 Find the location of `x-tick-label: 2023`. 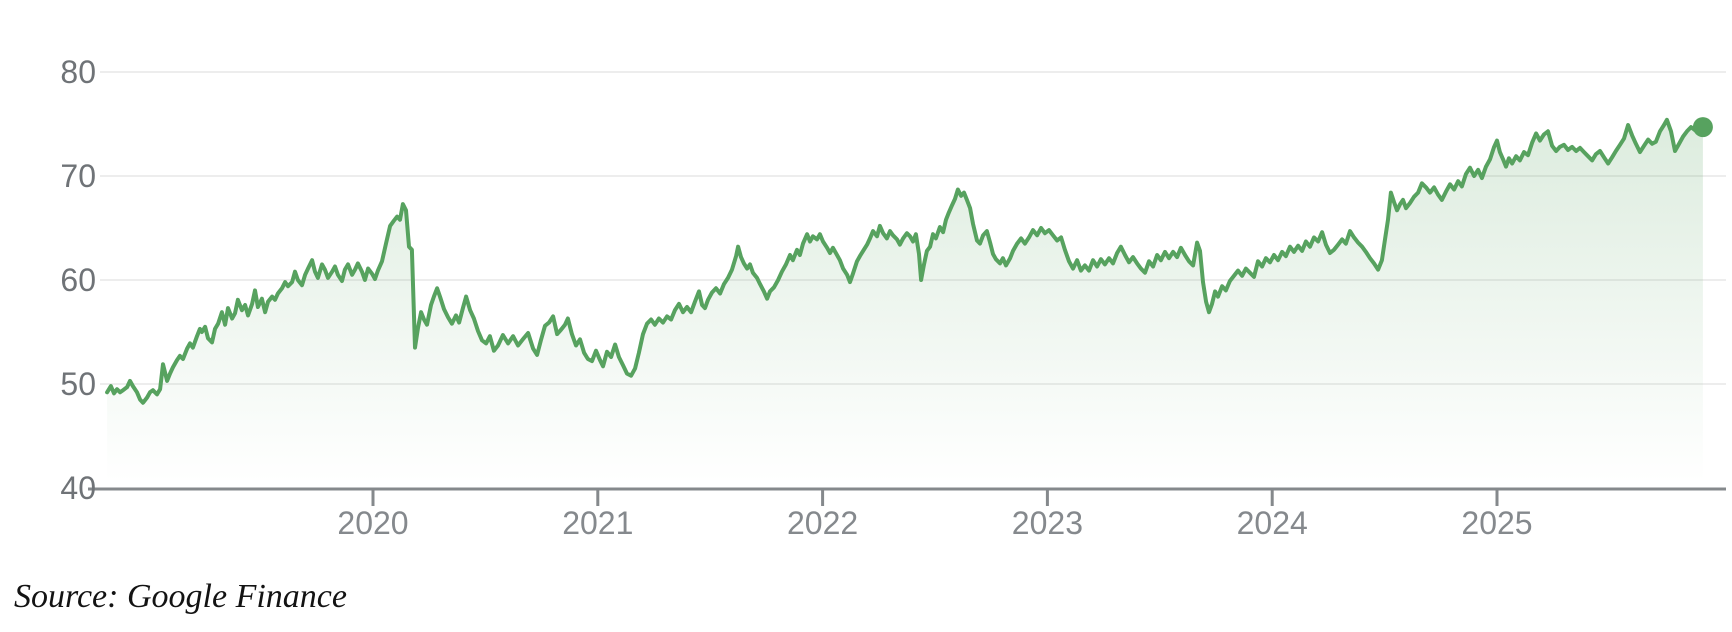

x-tick-label: 2023 is located at coordinates (1047, 523).